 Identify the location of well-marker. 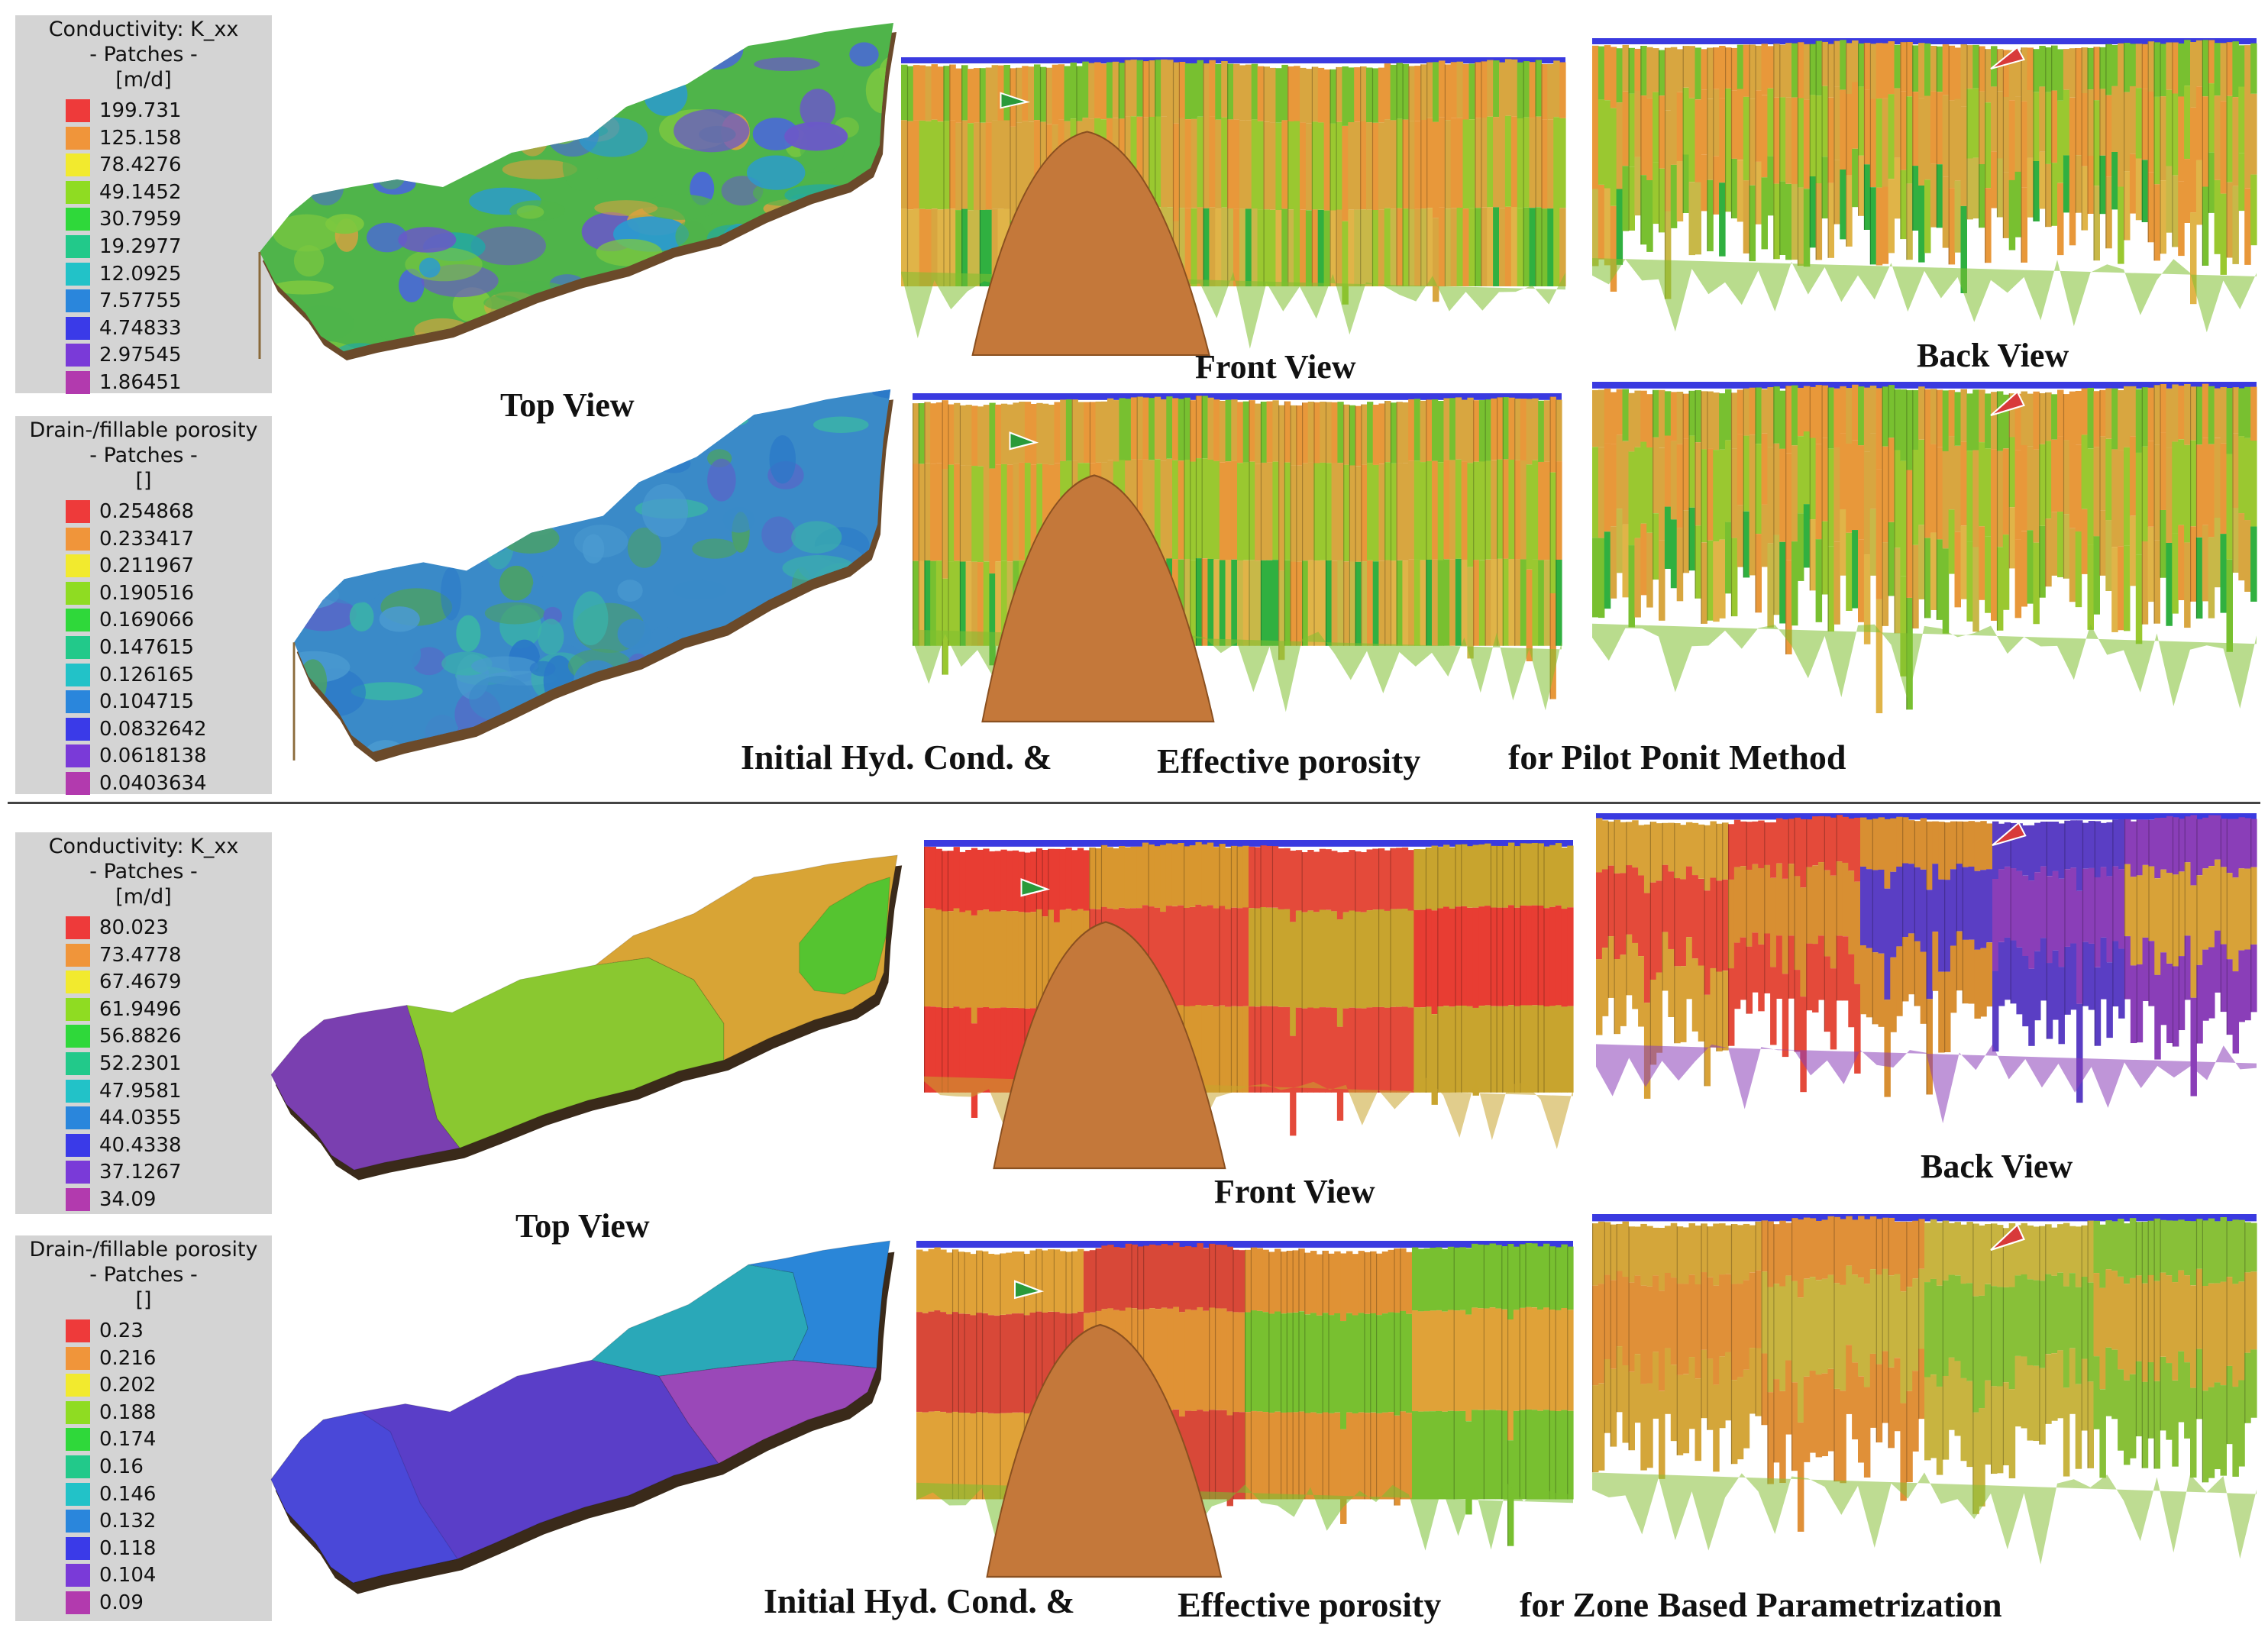
(1029, 1290).